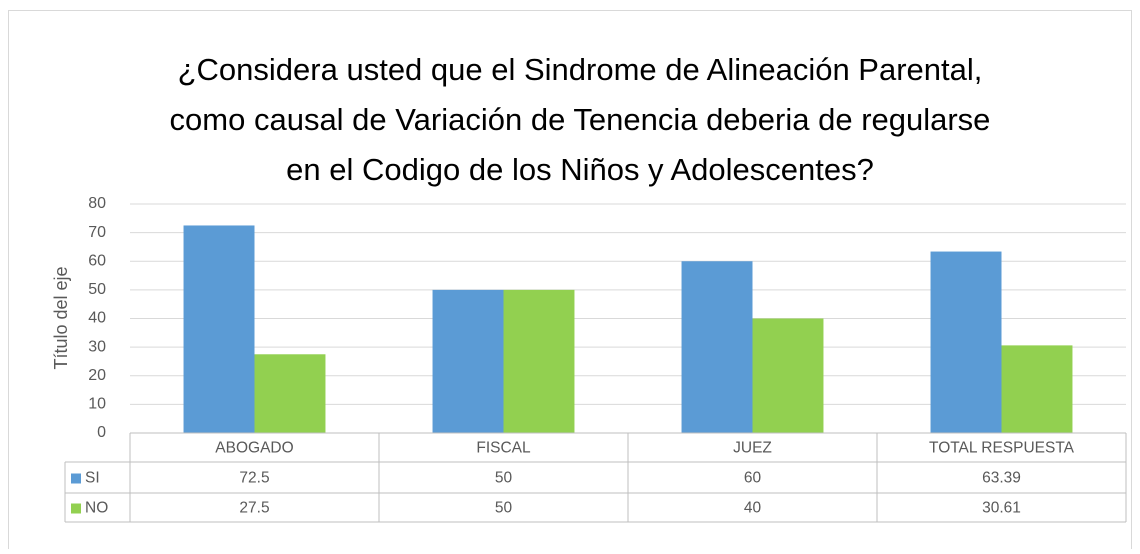 Image resolution: width=1140 pixels, height=554 pixels. What do you see at coordinates (97, 232) in the screenshot?
I see `y-tick-label: 70` at bounding box center [97, 232].